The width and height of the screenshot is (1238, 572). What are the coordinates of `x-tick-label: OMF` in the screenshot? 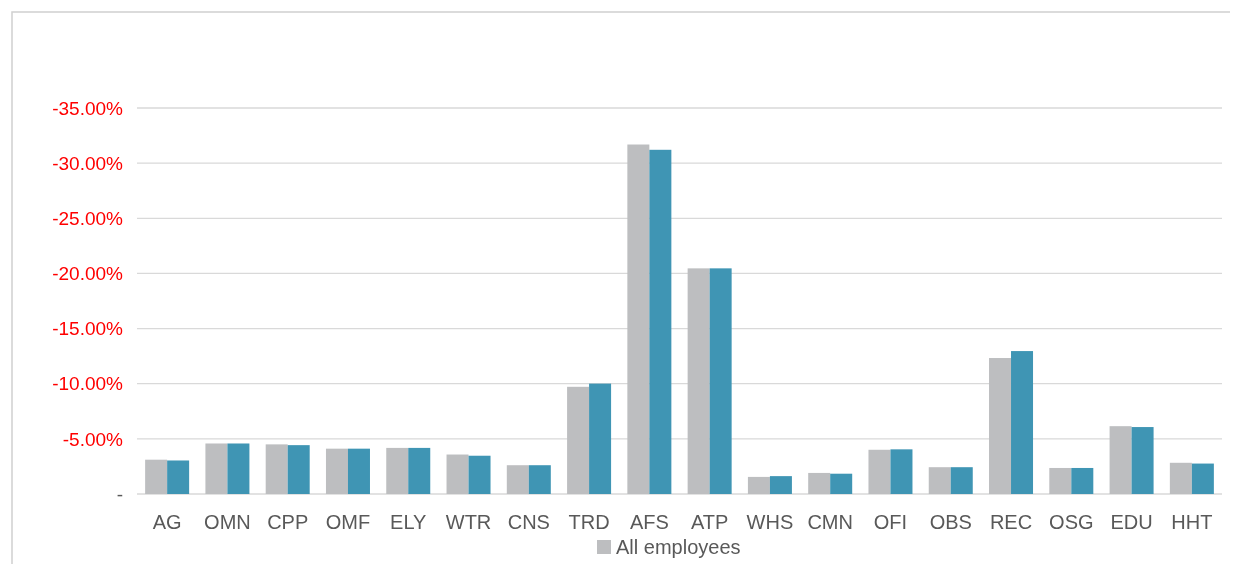 It's located at (348, 522).